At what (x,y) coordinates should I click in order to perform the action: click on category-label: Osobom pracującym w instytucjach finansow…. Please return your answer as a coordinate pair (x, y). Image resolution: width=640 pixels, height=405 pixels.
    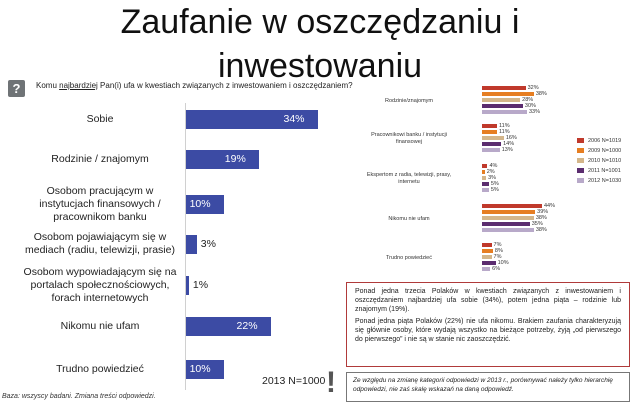
    Looking at the image, I should click on (100, 204).